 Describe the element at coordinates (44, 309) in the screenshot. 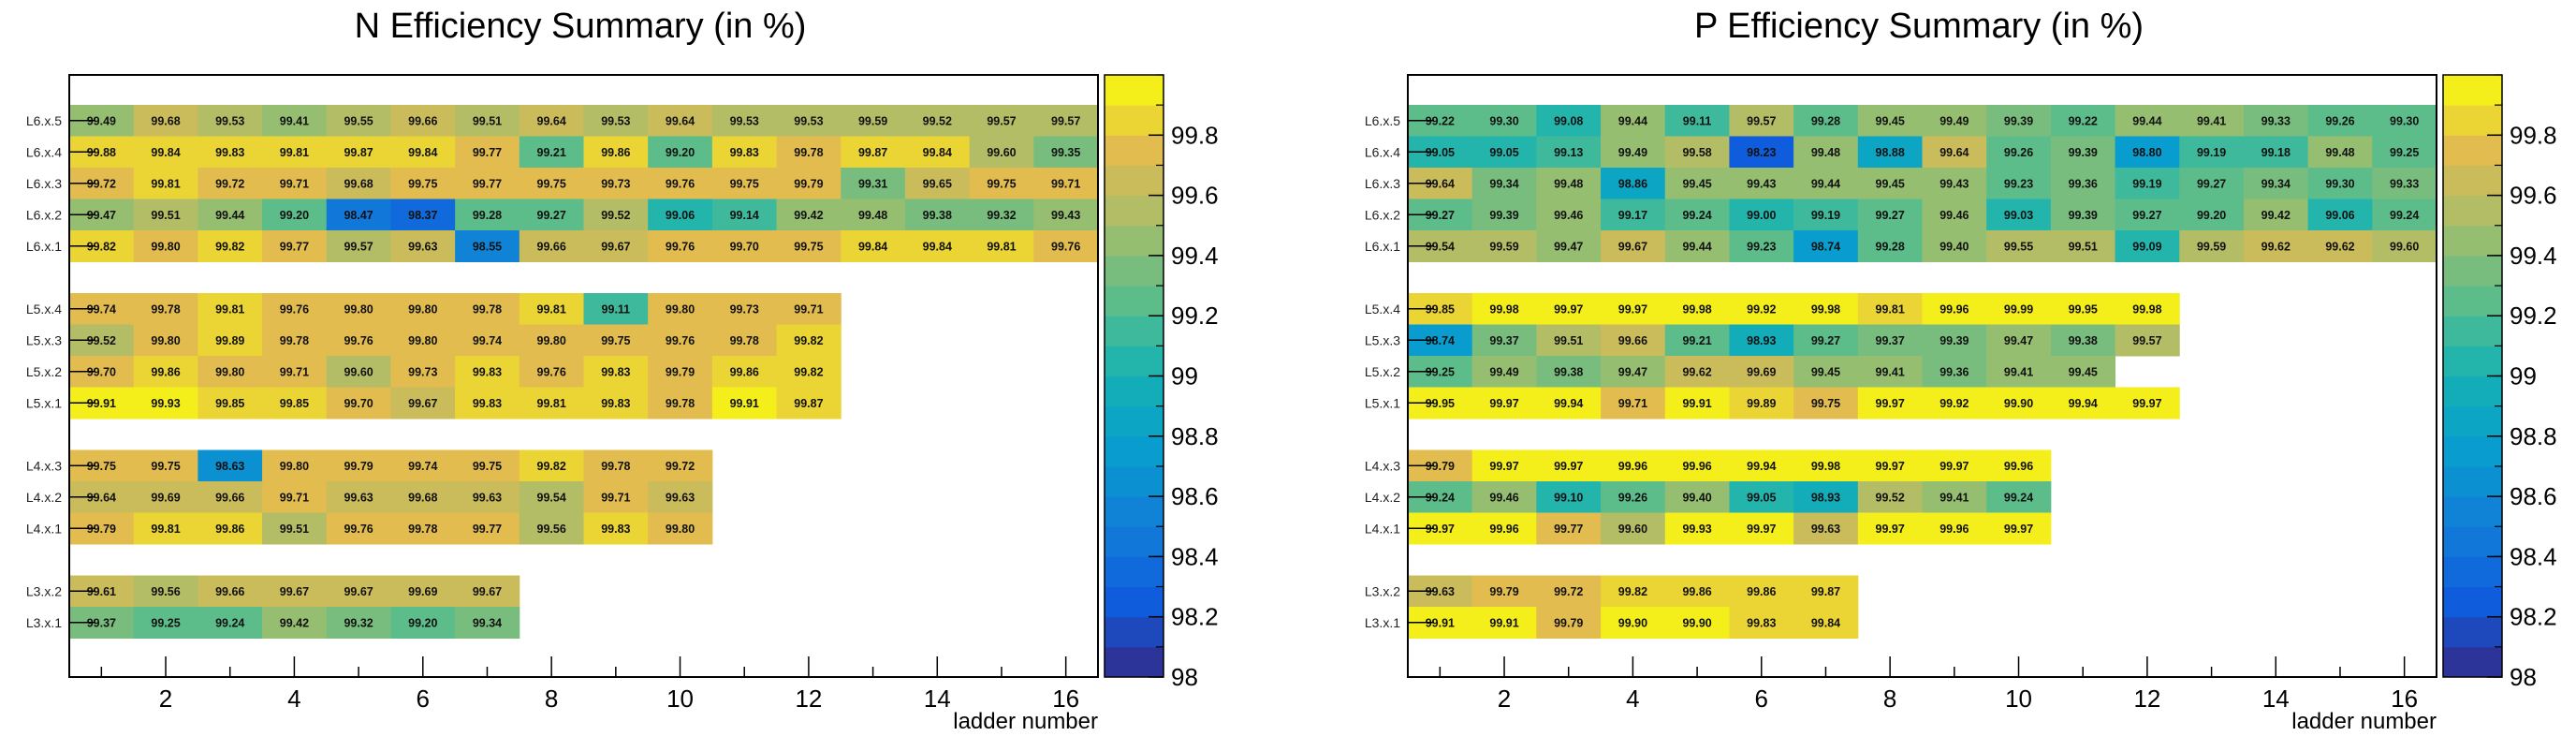

I see `row-label: L5.x.4` at that location.